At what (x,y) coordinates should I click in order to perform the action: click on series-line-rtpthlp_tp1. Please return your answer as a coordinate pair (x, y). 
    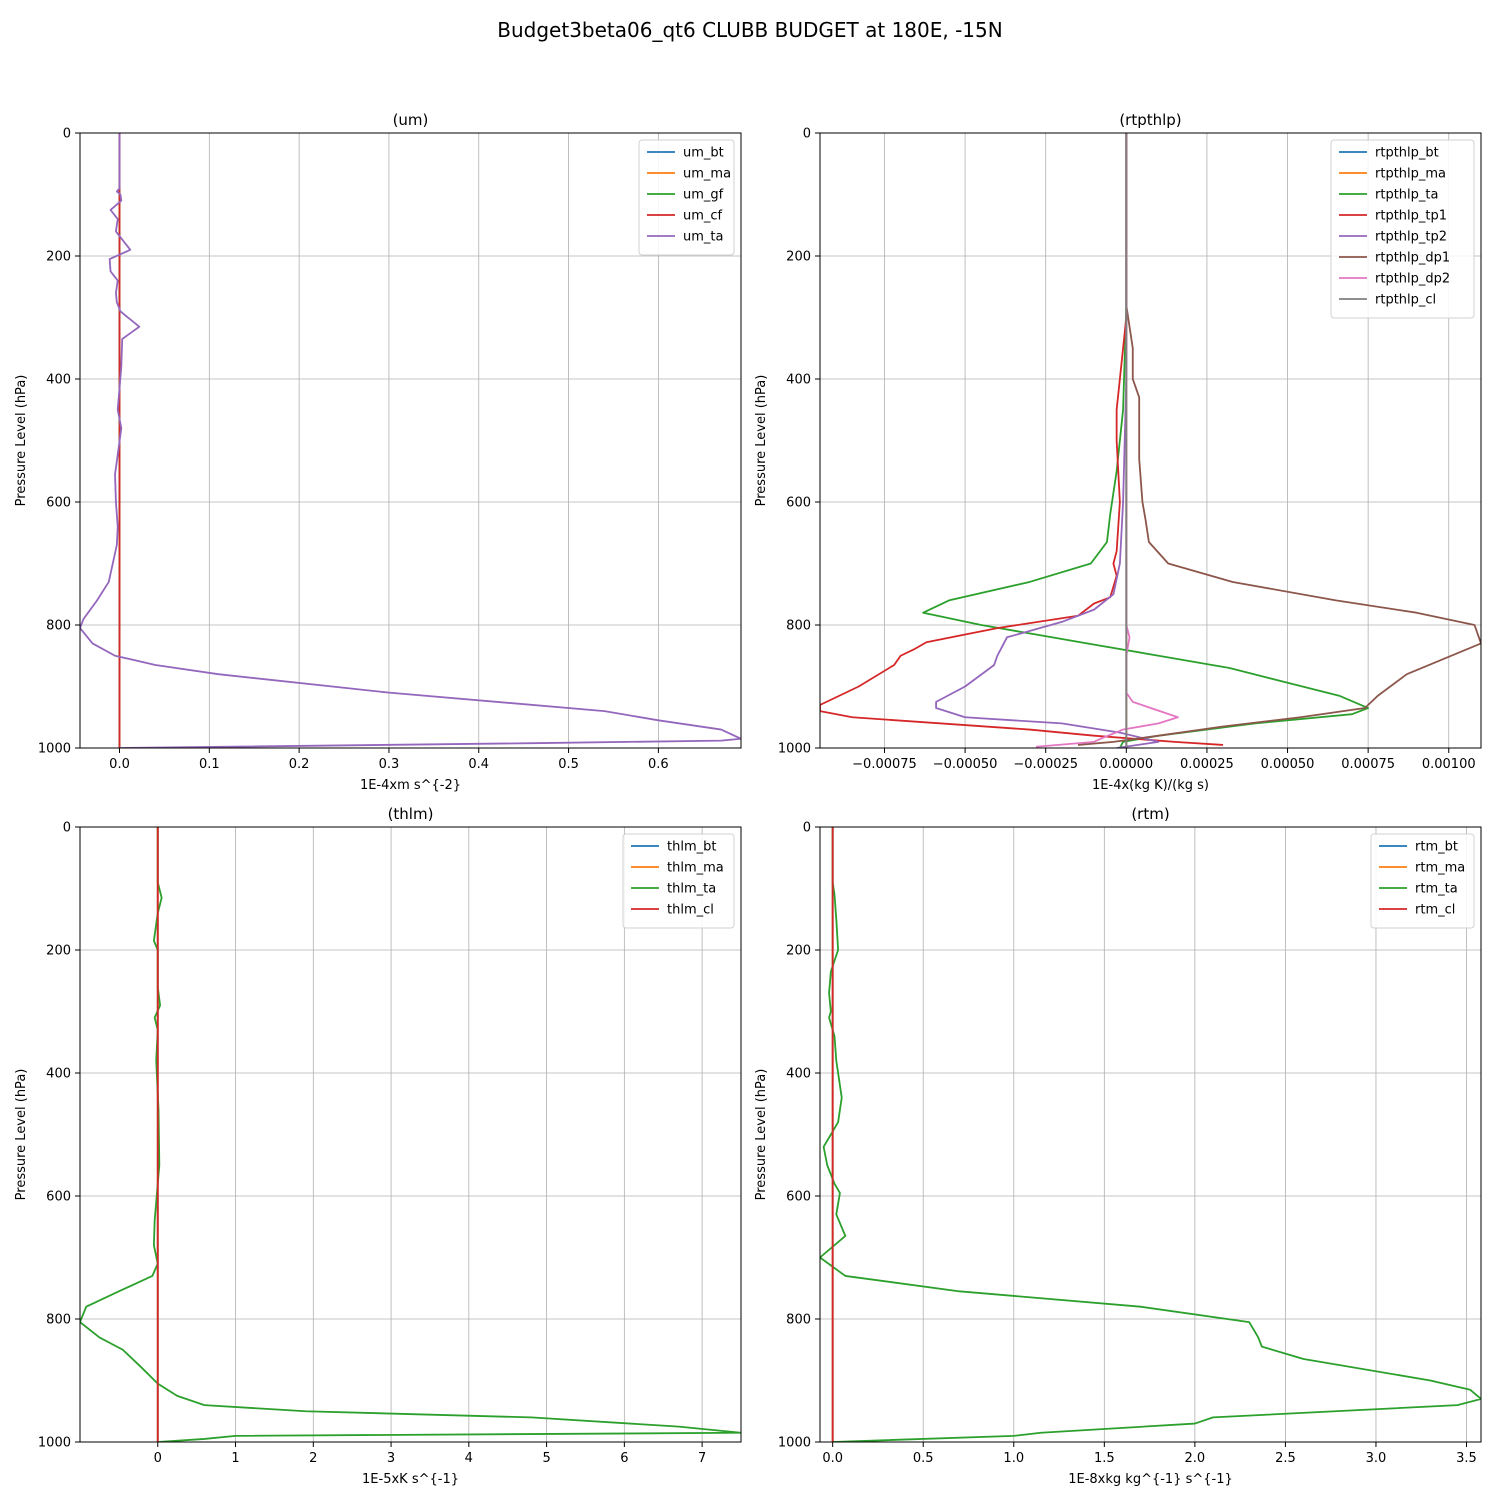
    Looking at the image, I should click on (1022, 439).